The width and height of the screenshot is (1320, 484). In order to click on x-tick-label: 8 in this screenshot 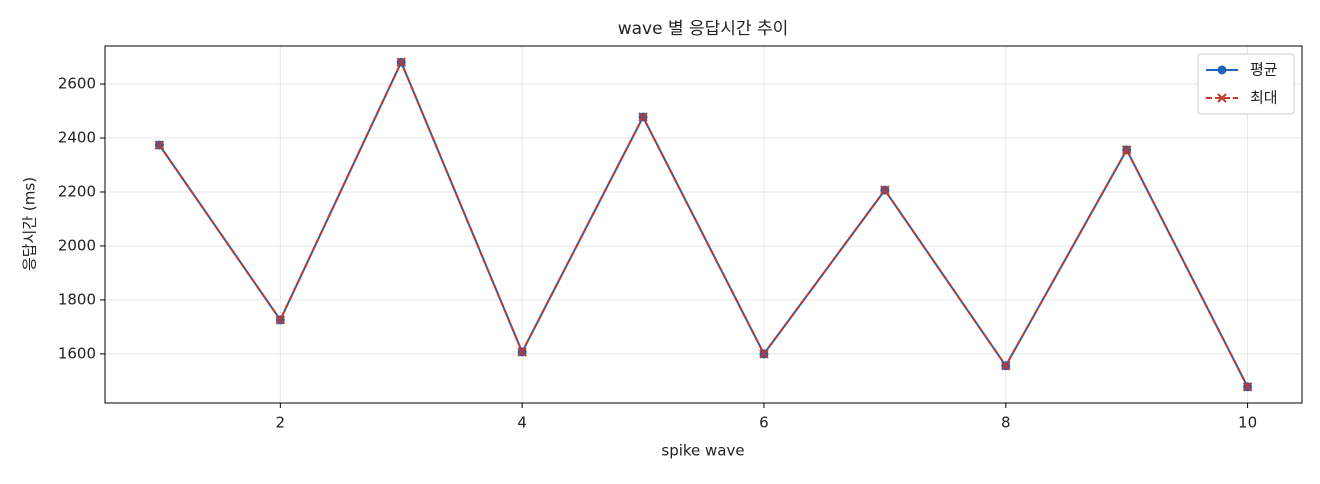, I will do `click(1006, 423)`.